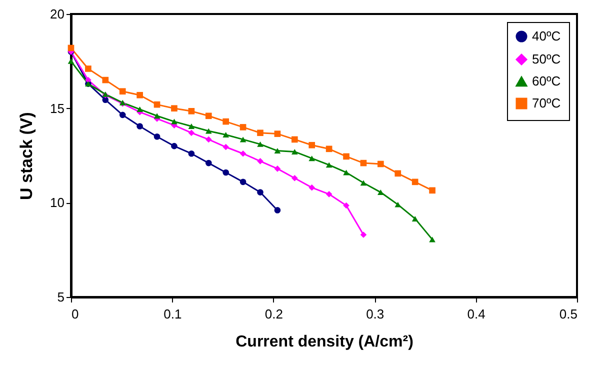 The width and height of the screenshot is (592, 374). What do you see at coordinates (60, 297) in the screenshot?
I see `y-tick-label: 5` at bounding box center [60, 297].